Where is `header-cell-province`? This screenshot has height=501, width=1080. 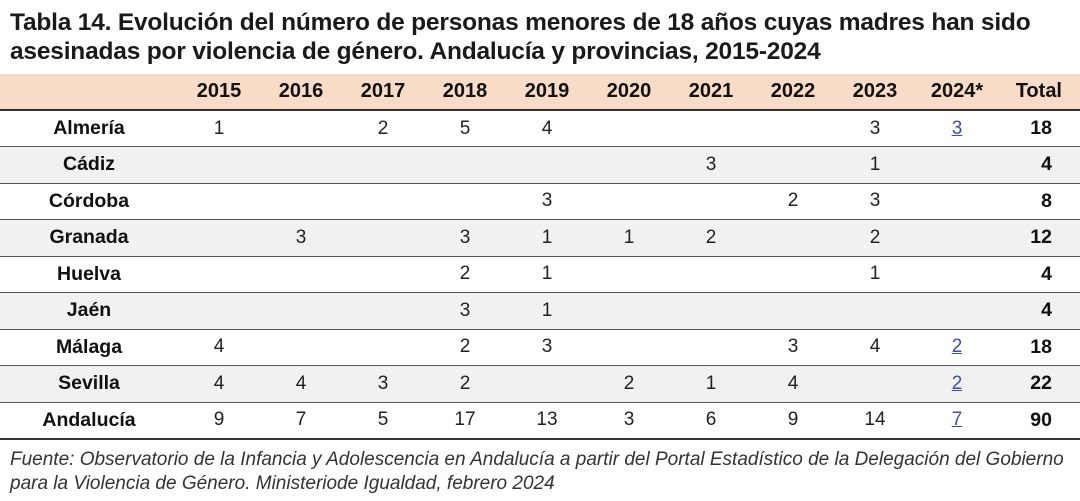
header-cell-province is located at coordinates (89, 92).